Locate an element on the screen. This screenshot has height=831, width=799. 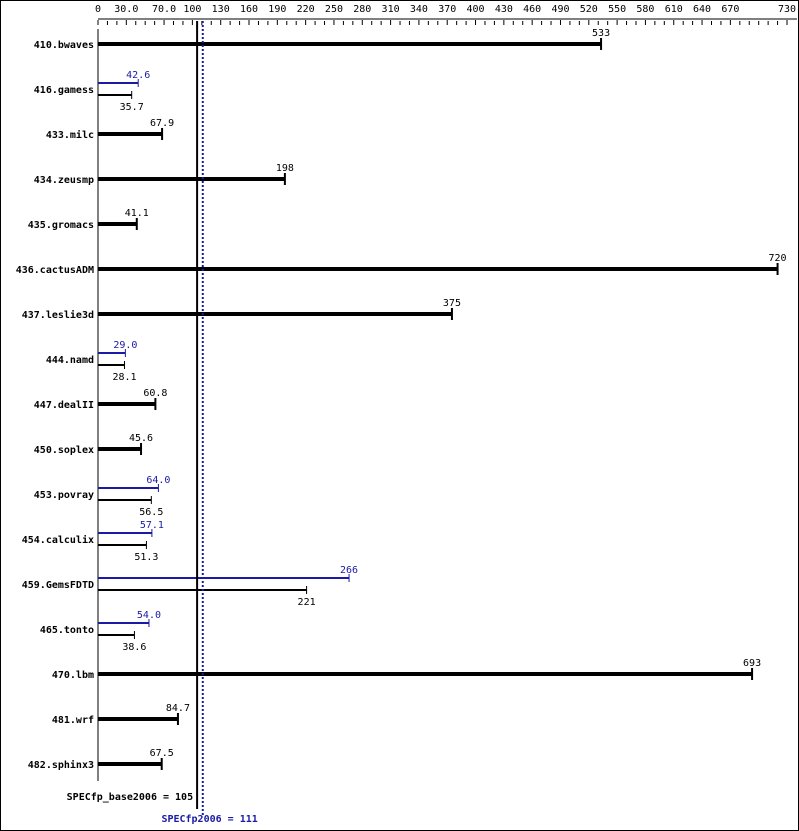
base-reference-label: SPECfp_base2006 = 105 is located at coordinates (130, 797).